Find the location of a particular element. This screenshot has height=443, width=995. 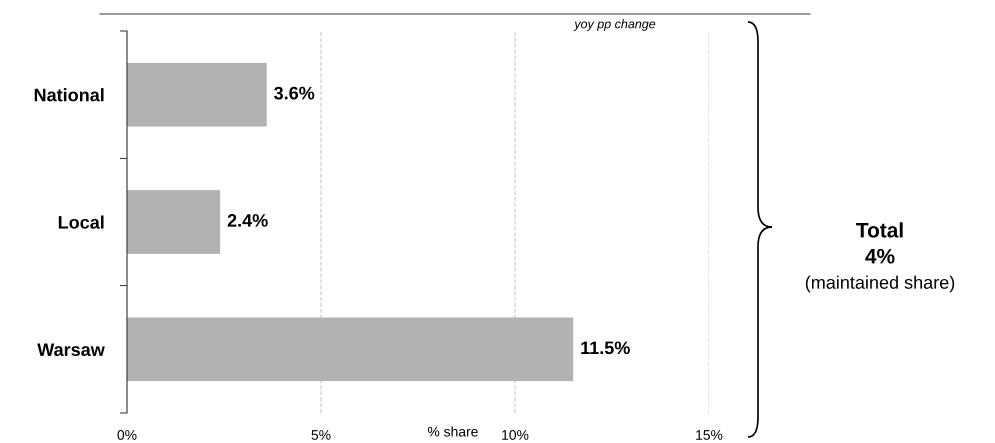

text: (maintained share) is located at coordinates (880, 284).